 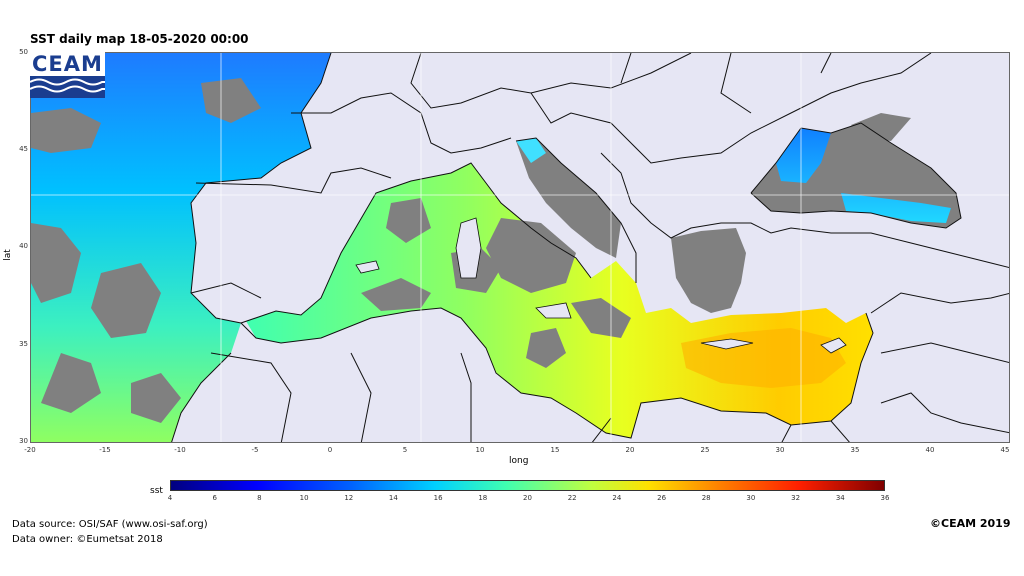 What do you see at coordinates (349, 498) in the screenshot?
I see `colorbar-tick: 12` at bounding box center [349, 498].